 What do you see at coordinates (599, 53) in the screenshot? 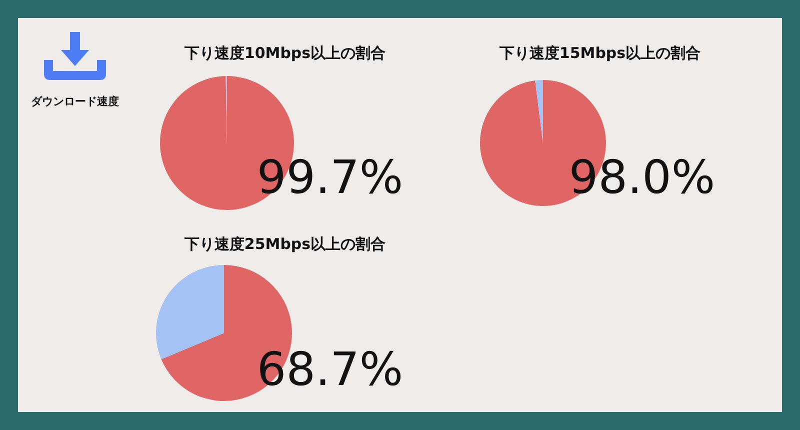
I see `chart-title: 下り速度15Mbps以上の割合` at bounding box center [599, 53].